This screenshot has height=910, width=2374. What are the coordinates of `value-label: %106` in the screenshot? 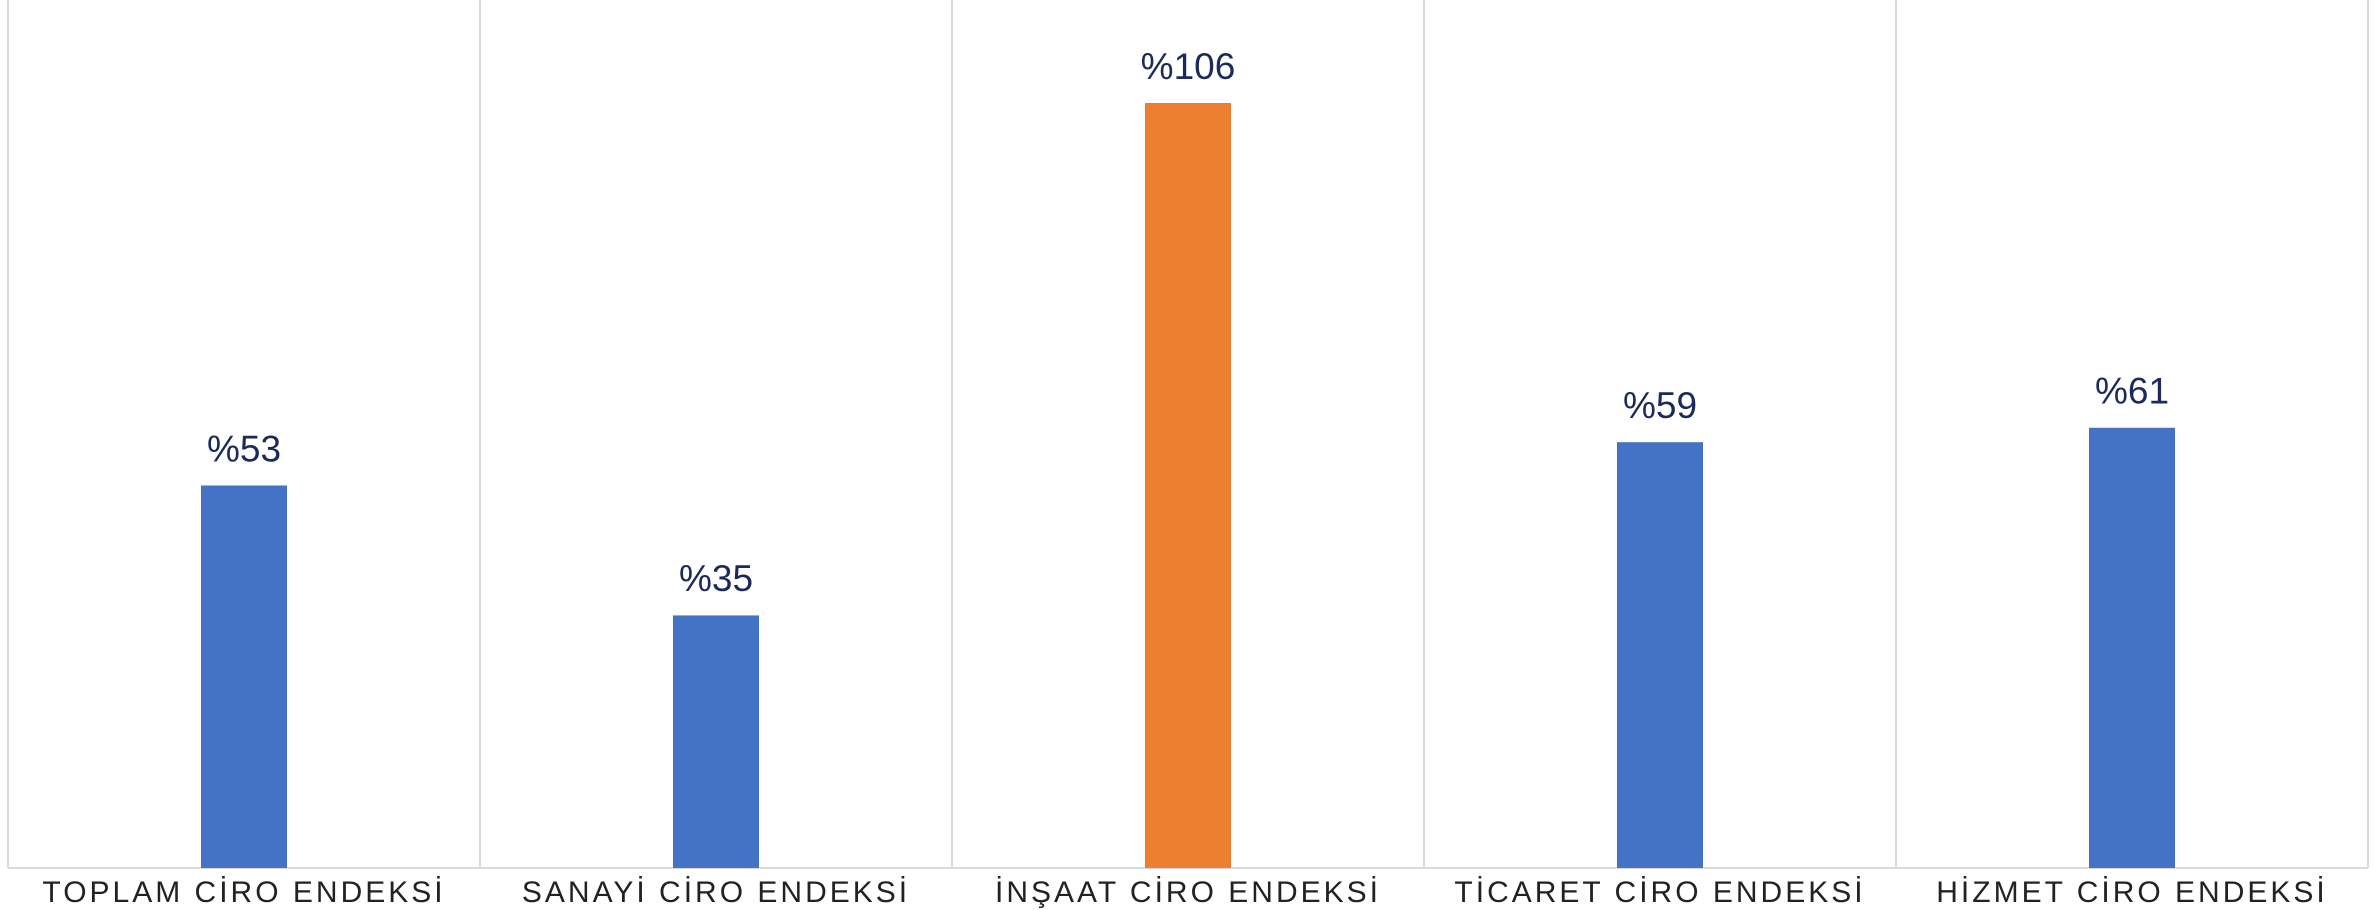 It's located at (1188, 66).